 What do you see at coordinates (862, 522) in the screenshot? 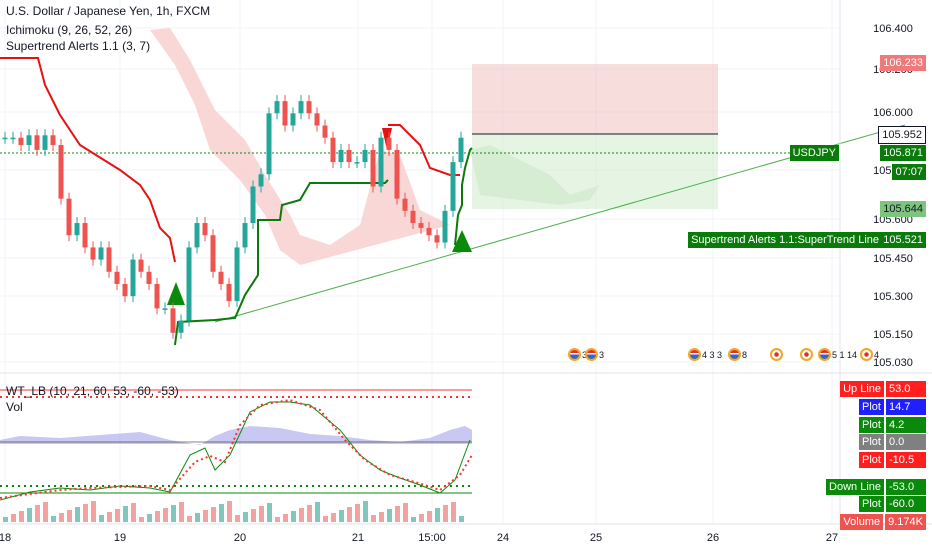
I see `wt-badge-label: Volume` at bounding box center [862, 522].